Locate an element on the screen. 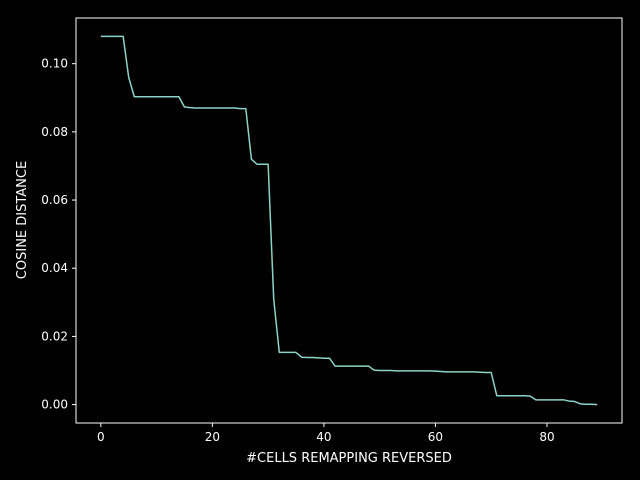 This screenshot has height=480, width=640. x-tick-label: 60 is located at coordinates (435, 437).